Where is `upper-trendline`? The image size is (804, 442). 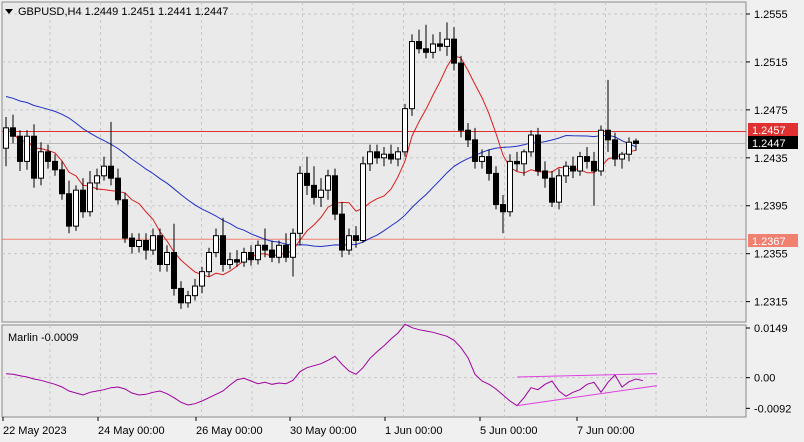
upper-trendline is located at coordinates (587, 375).